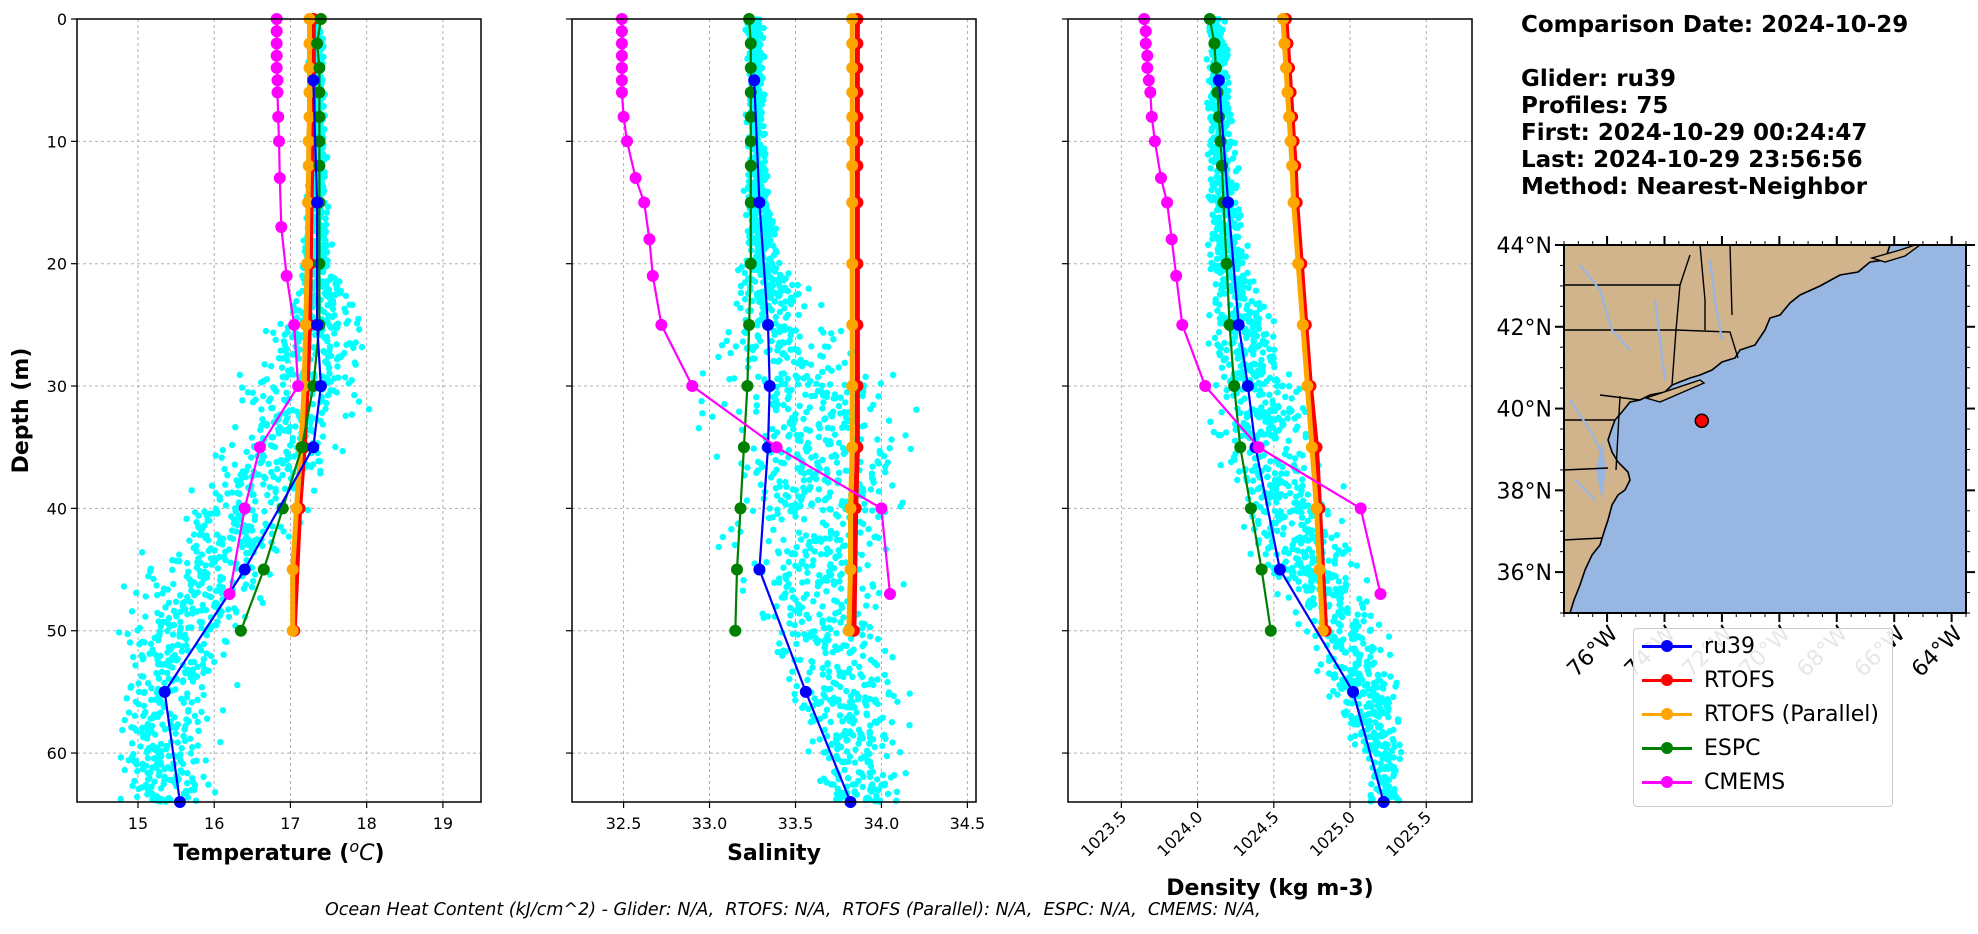 This screenshot has width=1978, height=934. What do you see at coordinates (1702, 421) in the screenshot?
I see `glider-location-marker` at bounding box center [1702, 421].